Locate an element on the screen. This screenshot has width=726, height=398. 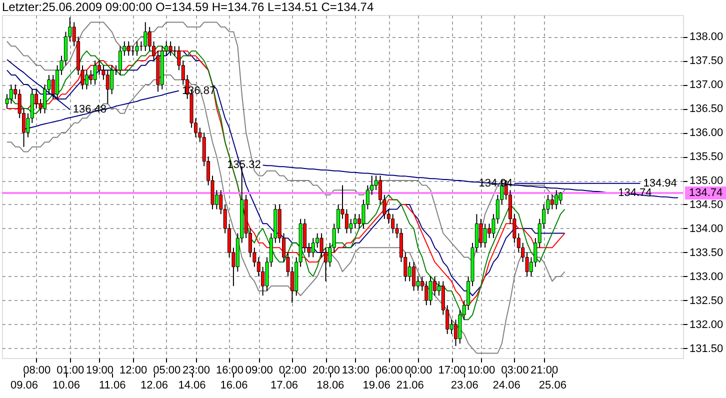
chart-title: Letzter:25.06.2009 09:00:00 O=134.59 H=134.76 L=134.51 C=134.74 is located at coordinates (188, 7).